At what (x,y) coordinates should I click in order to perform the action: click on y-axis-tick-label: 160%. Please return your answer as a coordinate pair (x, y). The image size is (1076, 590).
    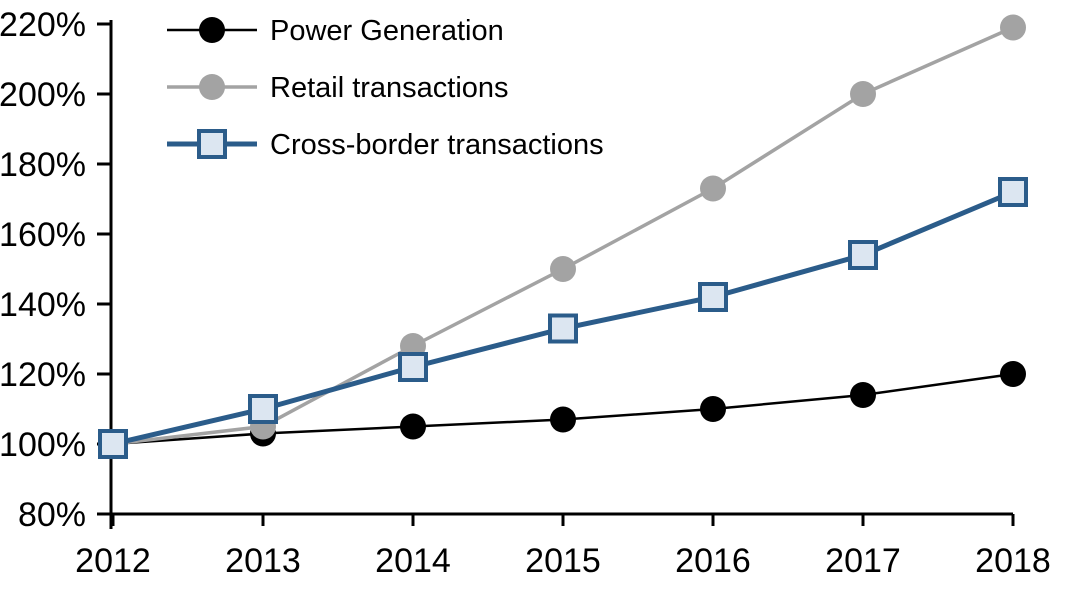
    Looking at the image, I should click on (43, 235).